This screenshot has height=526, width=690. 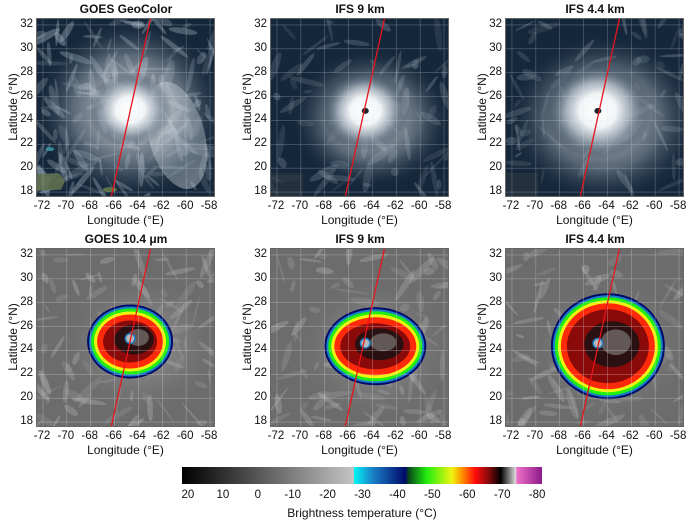 What do you see at coordinates (362, 513) in the screenshot?
I see `colorbar-label: Brightness temperature (°C)` at bounding box center [362, 513].